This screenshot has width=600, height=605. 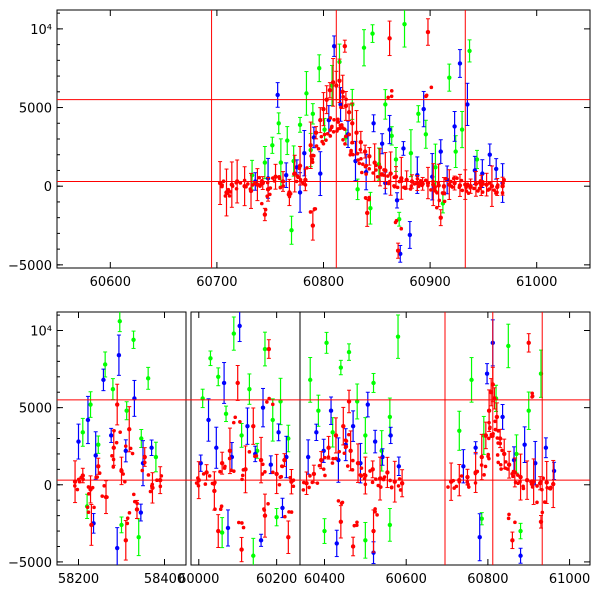 What do you see at coordinates (30, 563) in the screenshot?
I see `y-tick-label: −5000` at bounding box center [30, 563].